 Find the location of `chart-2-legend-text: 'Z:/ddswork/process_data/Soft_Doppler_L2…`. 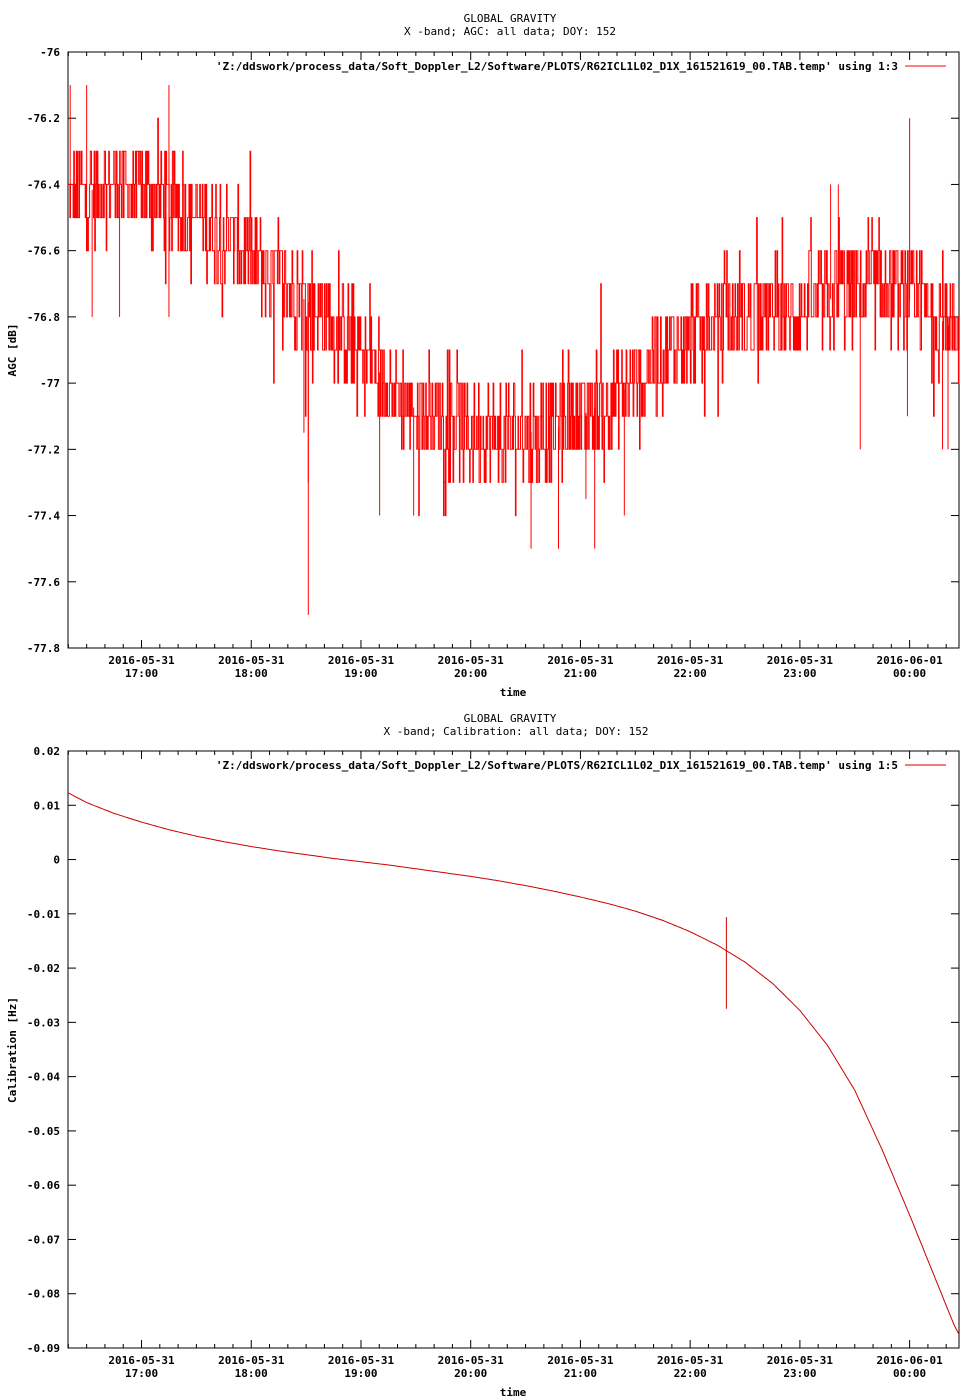

chart-2-legend-text: 'Z:/ddswork/process_data/Soft_Doppler_L2… is located at coordinates (557, 765).